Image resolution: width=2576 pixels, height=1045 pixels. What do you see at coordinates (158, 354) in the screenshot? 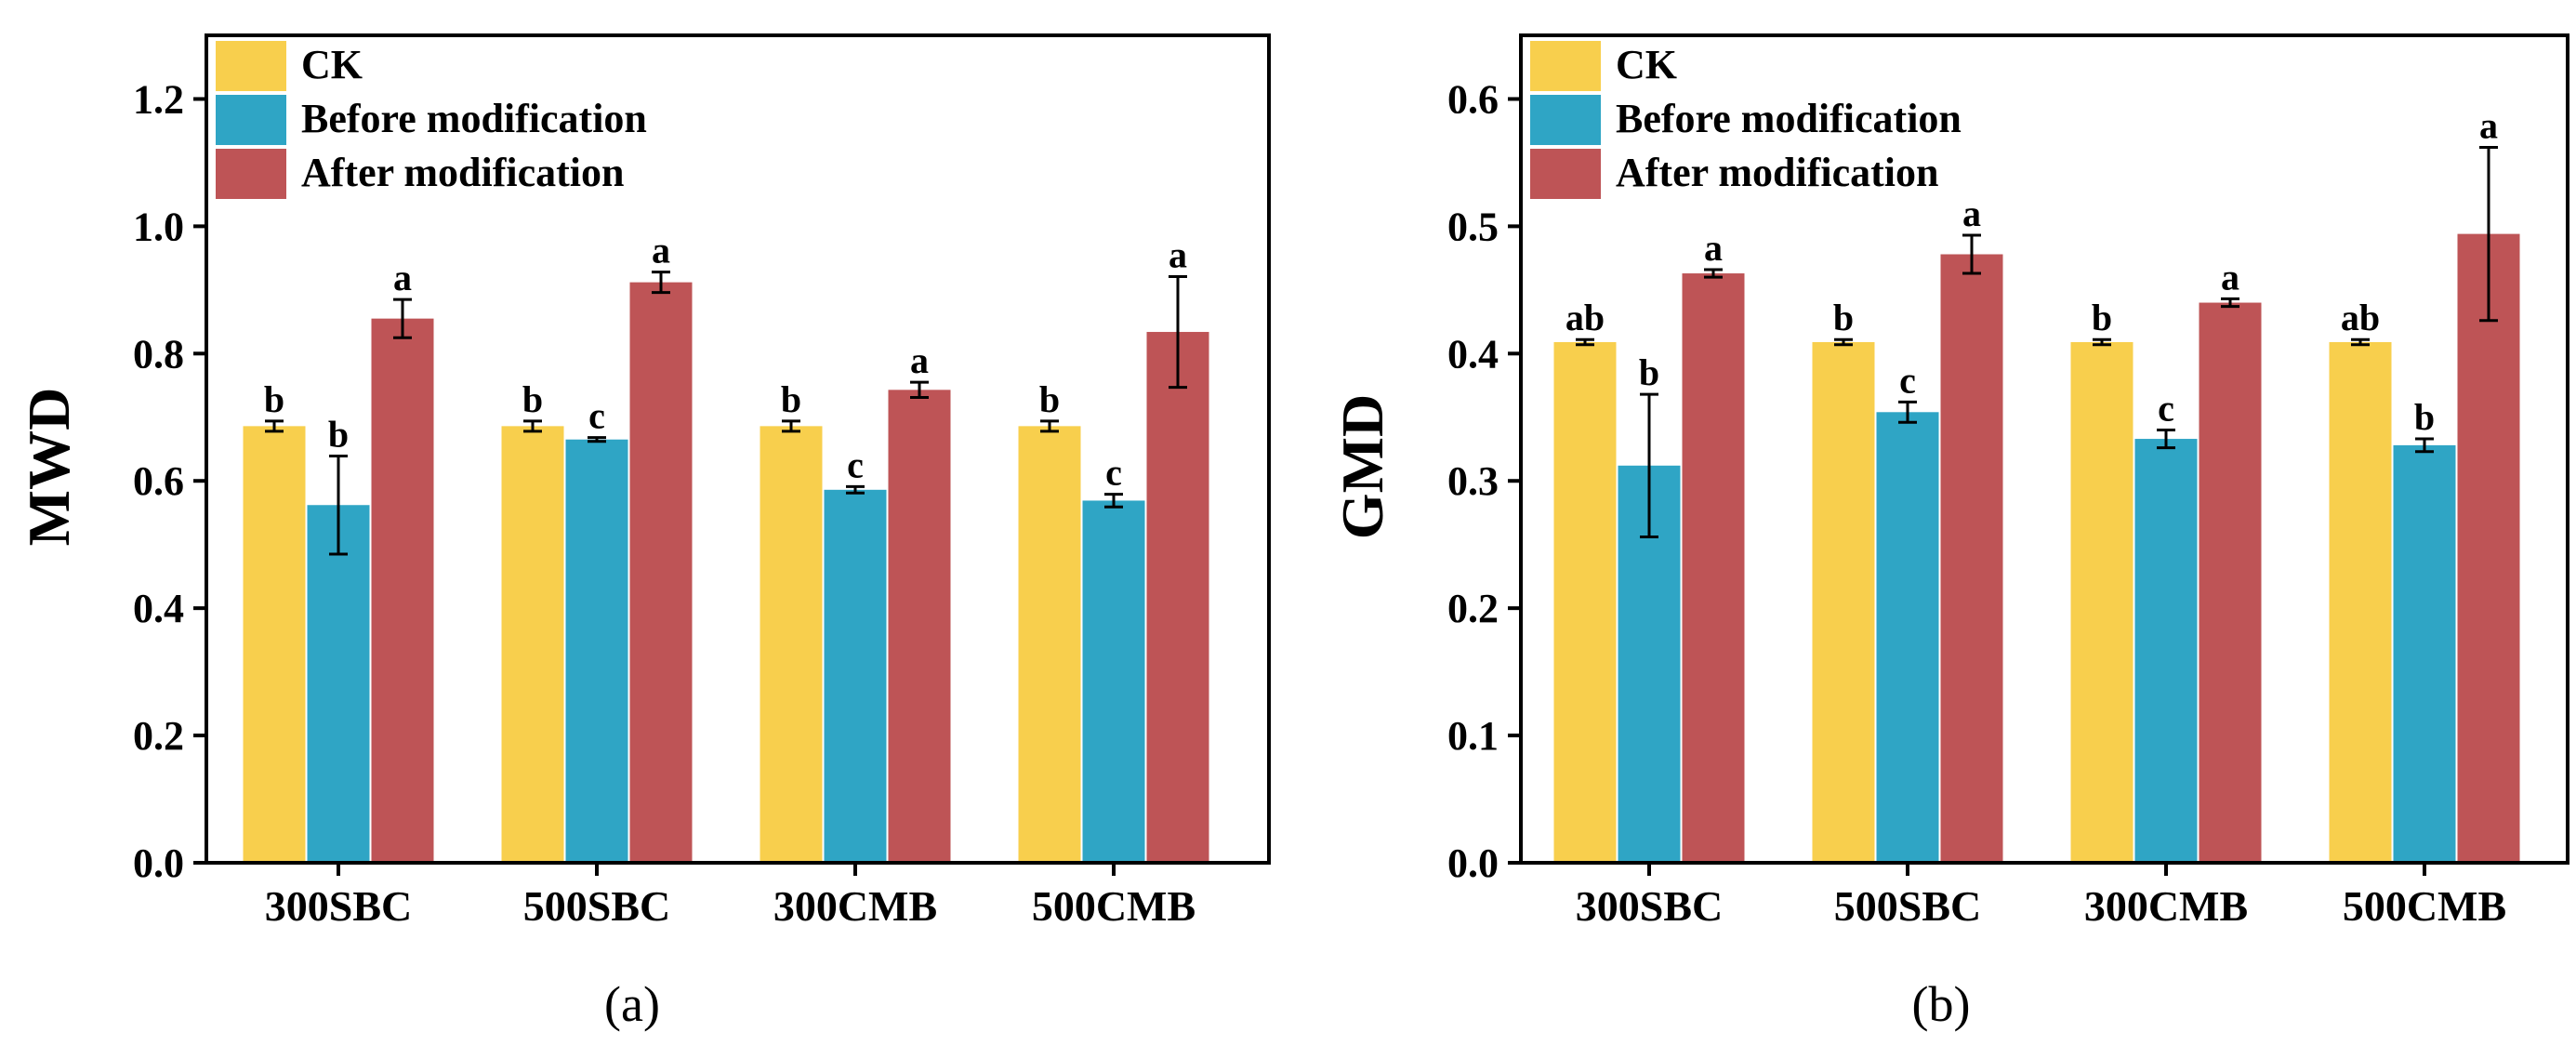
I see `y-tick-label: 0.8` at bounding box center [158, 354].